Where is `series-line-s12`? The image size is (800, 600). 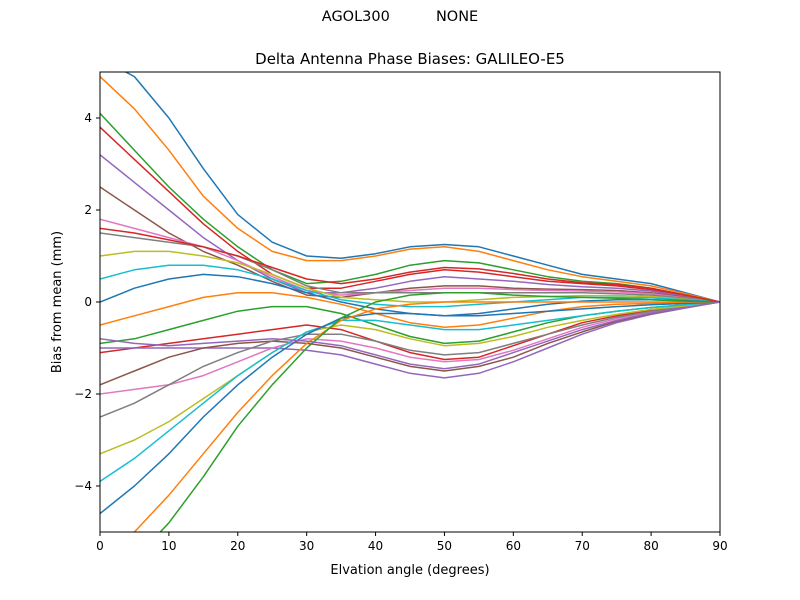
series-line-s12 is located at coordinates (410, 310).